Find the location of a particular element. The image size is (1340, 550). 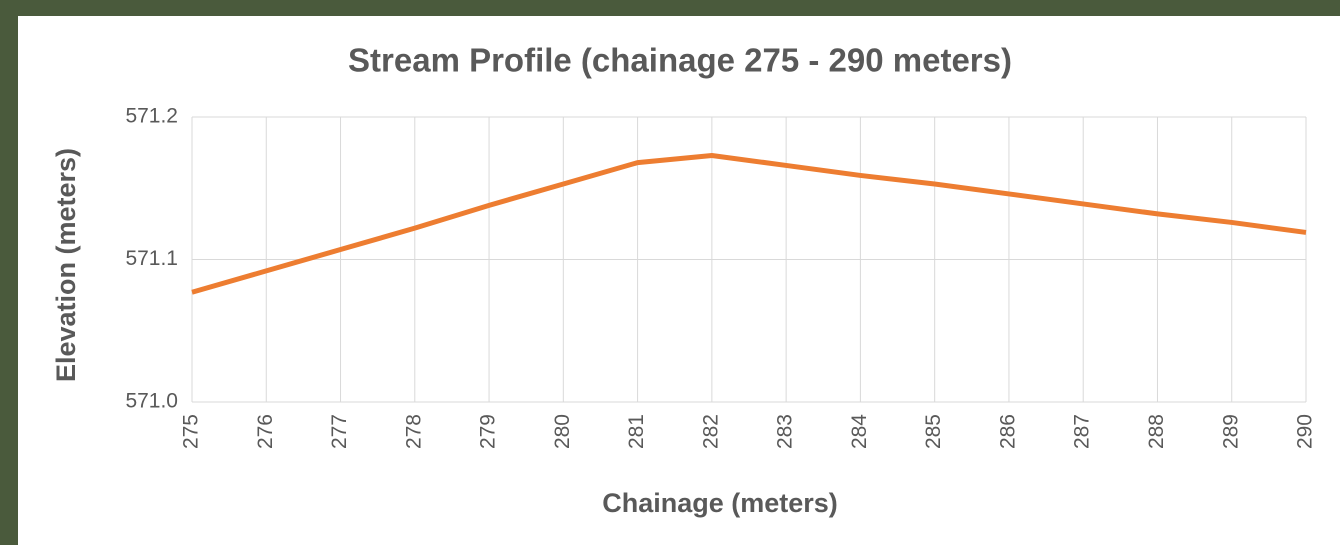

x-tick-label: 285 is located at coordinates (933, 431).